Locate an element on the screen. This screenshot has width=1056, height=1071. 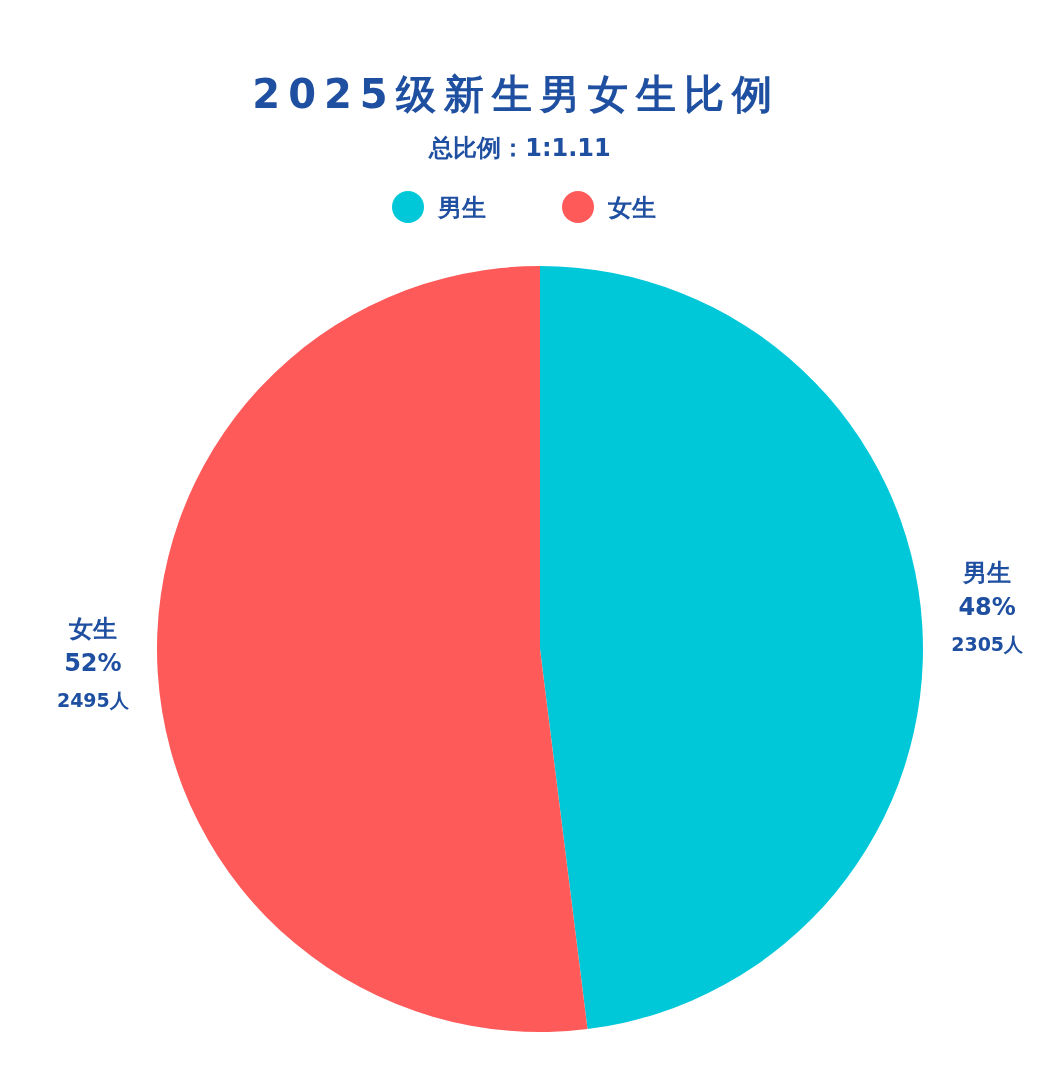
slice-label: 男生 is located at coordinates (987, 573).